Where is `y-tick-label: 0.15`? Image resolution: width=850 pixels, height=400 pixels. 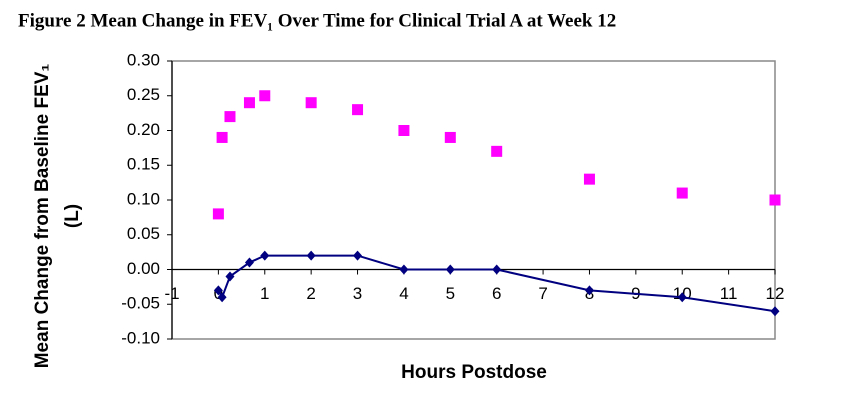 y-tick-label: 0.15 is located at coordinates (143, 164).